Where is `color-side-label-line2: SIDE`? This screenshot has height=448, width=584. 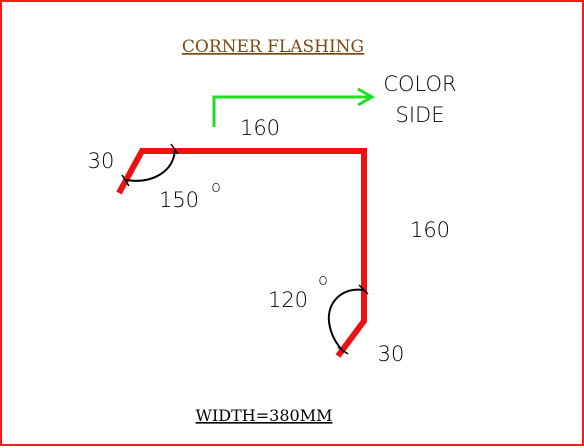
color-side-label-line2: SIDE is located at coordinates (420, 115).